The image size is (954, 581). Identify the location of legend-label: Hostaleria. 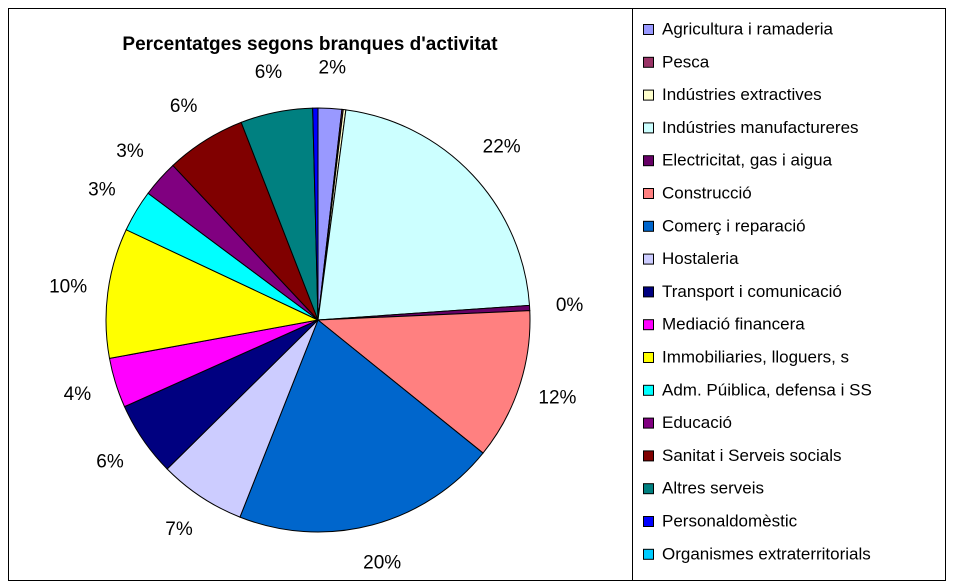
(700, 258).